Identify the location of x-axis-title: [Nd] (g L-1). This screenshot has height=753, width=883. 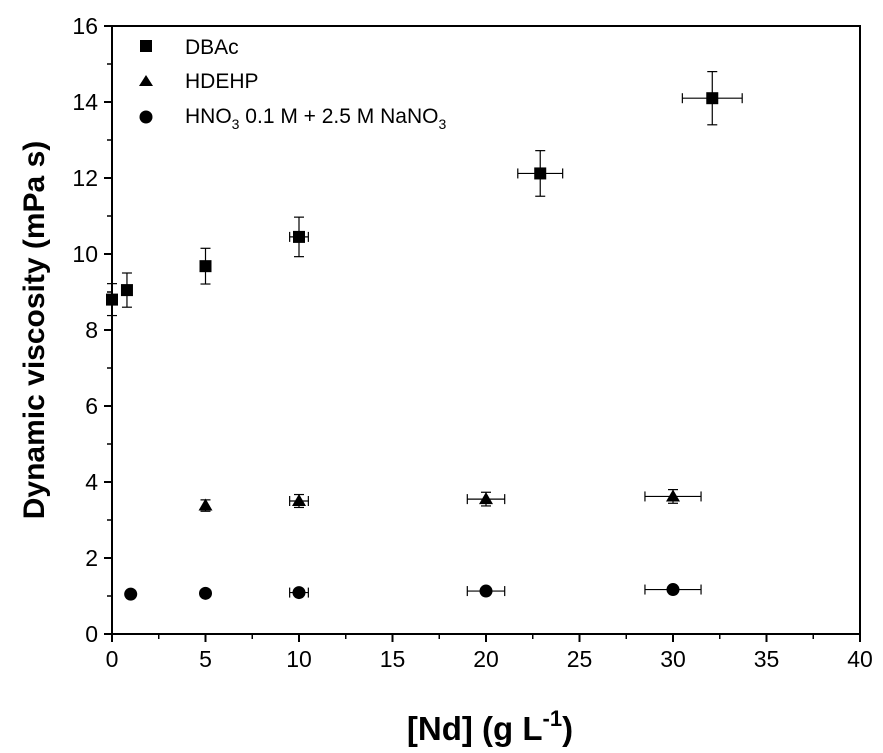
(490, 726).